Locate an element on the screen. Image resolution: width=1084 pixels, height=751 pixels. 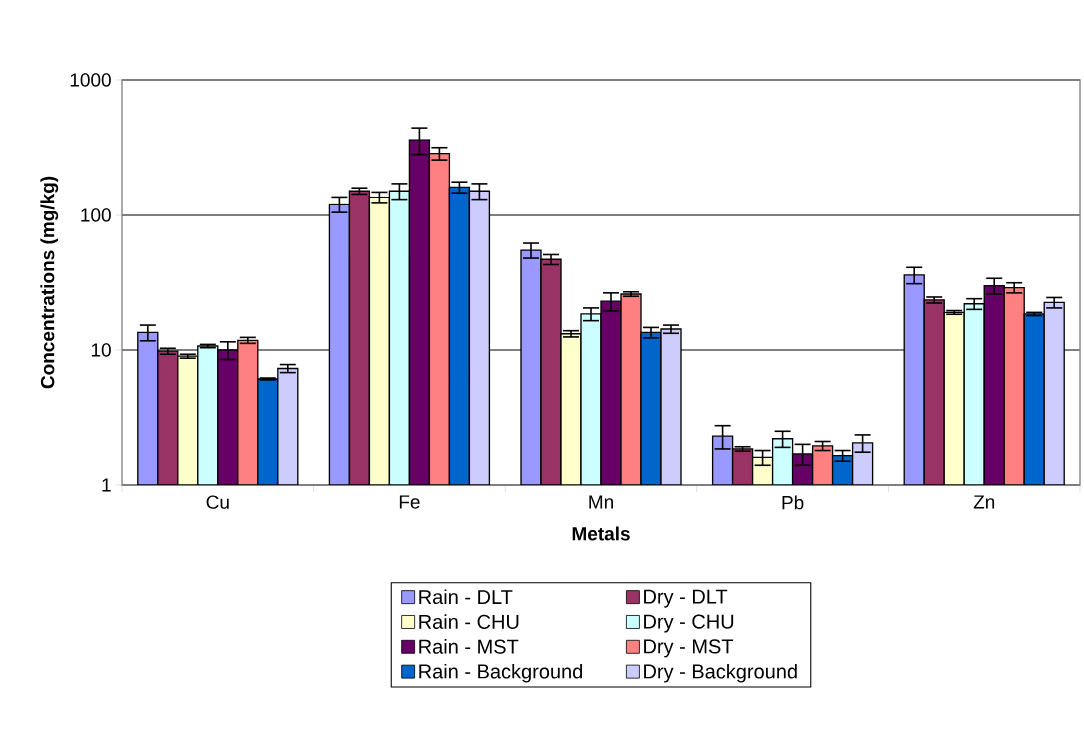
x-tick-label: Pb is located at coordinates (793, 502).